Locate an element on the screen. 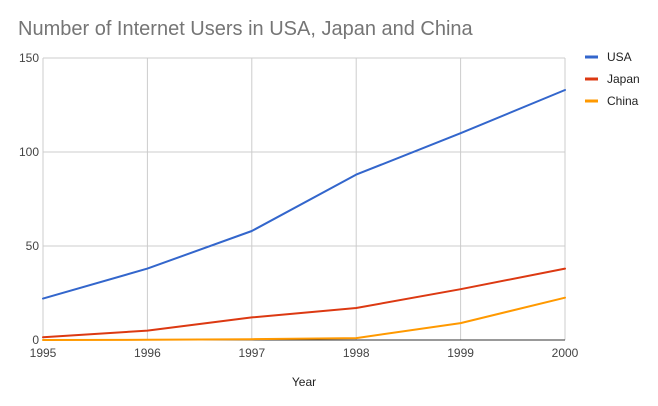 This screenshot has height=406, width=658. x-tick-label: 1995 is located at coordinates (43, 353).